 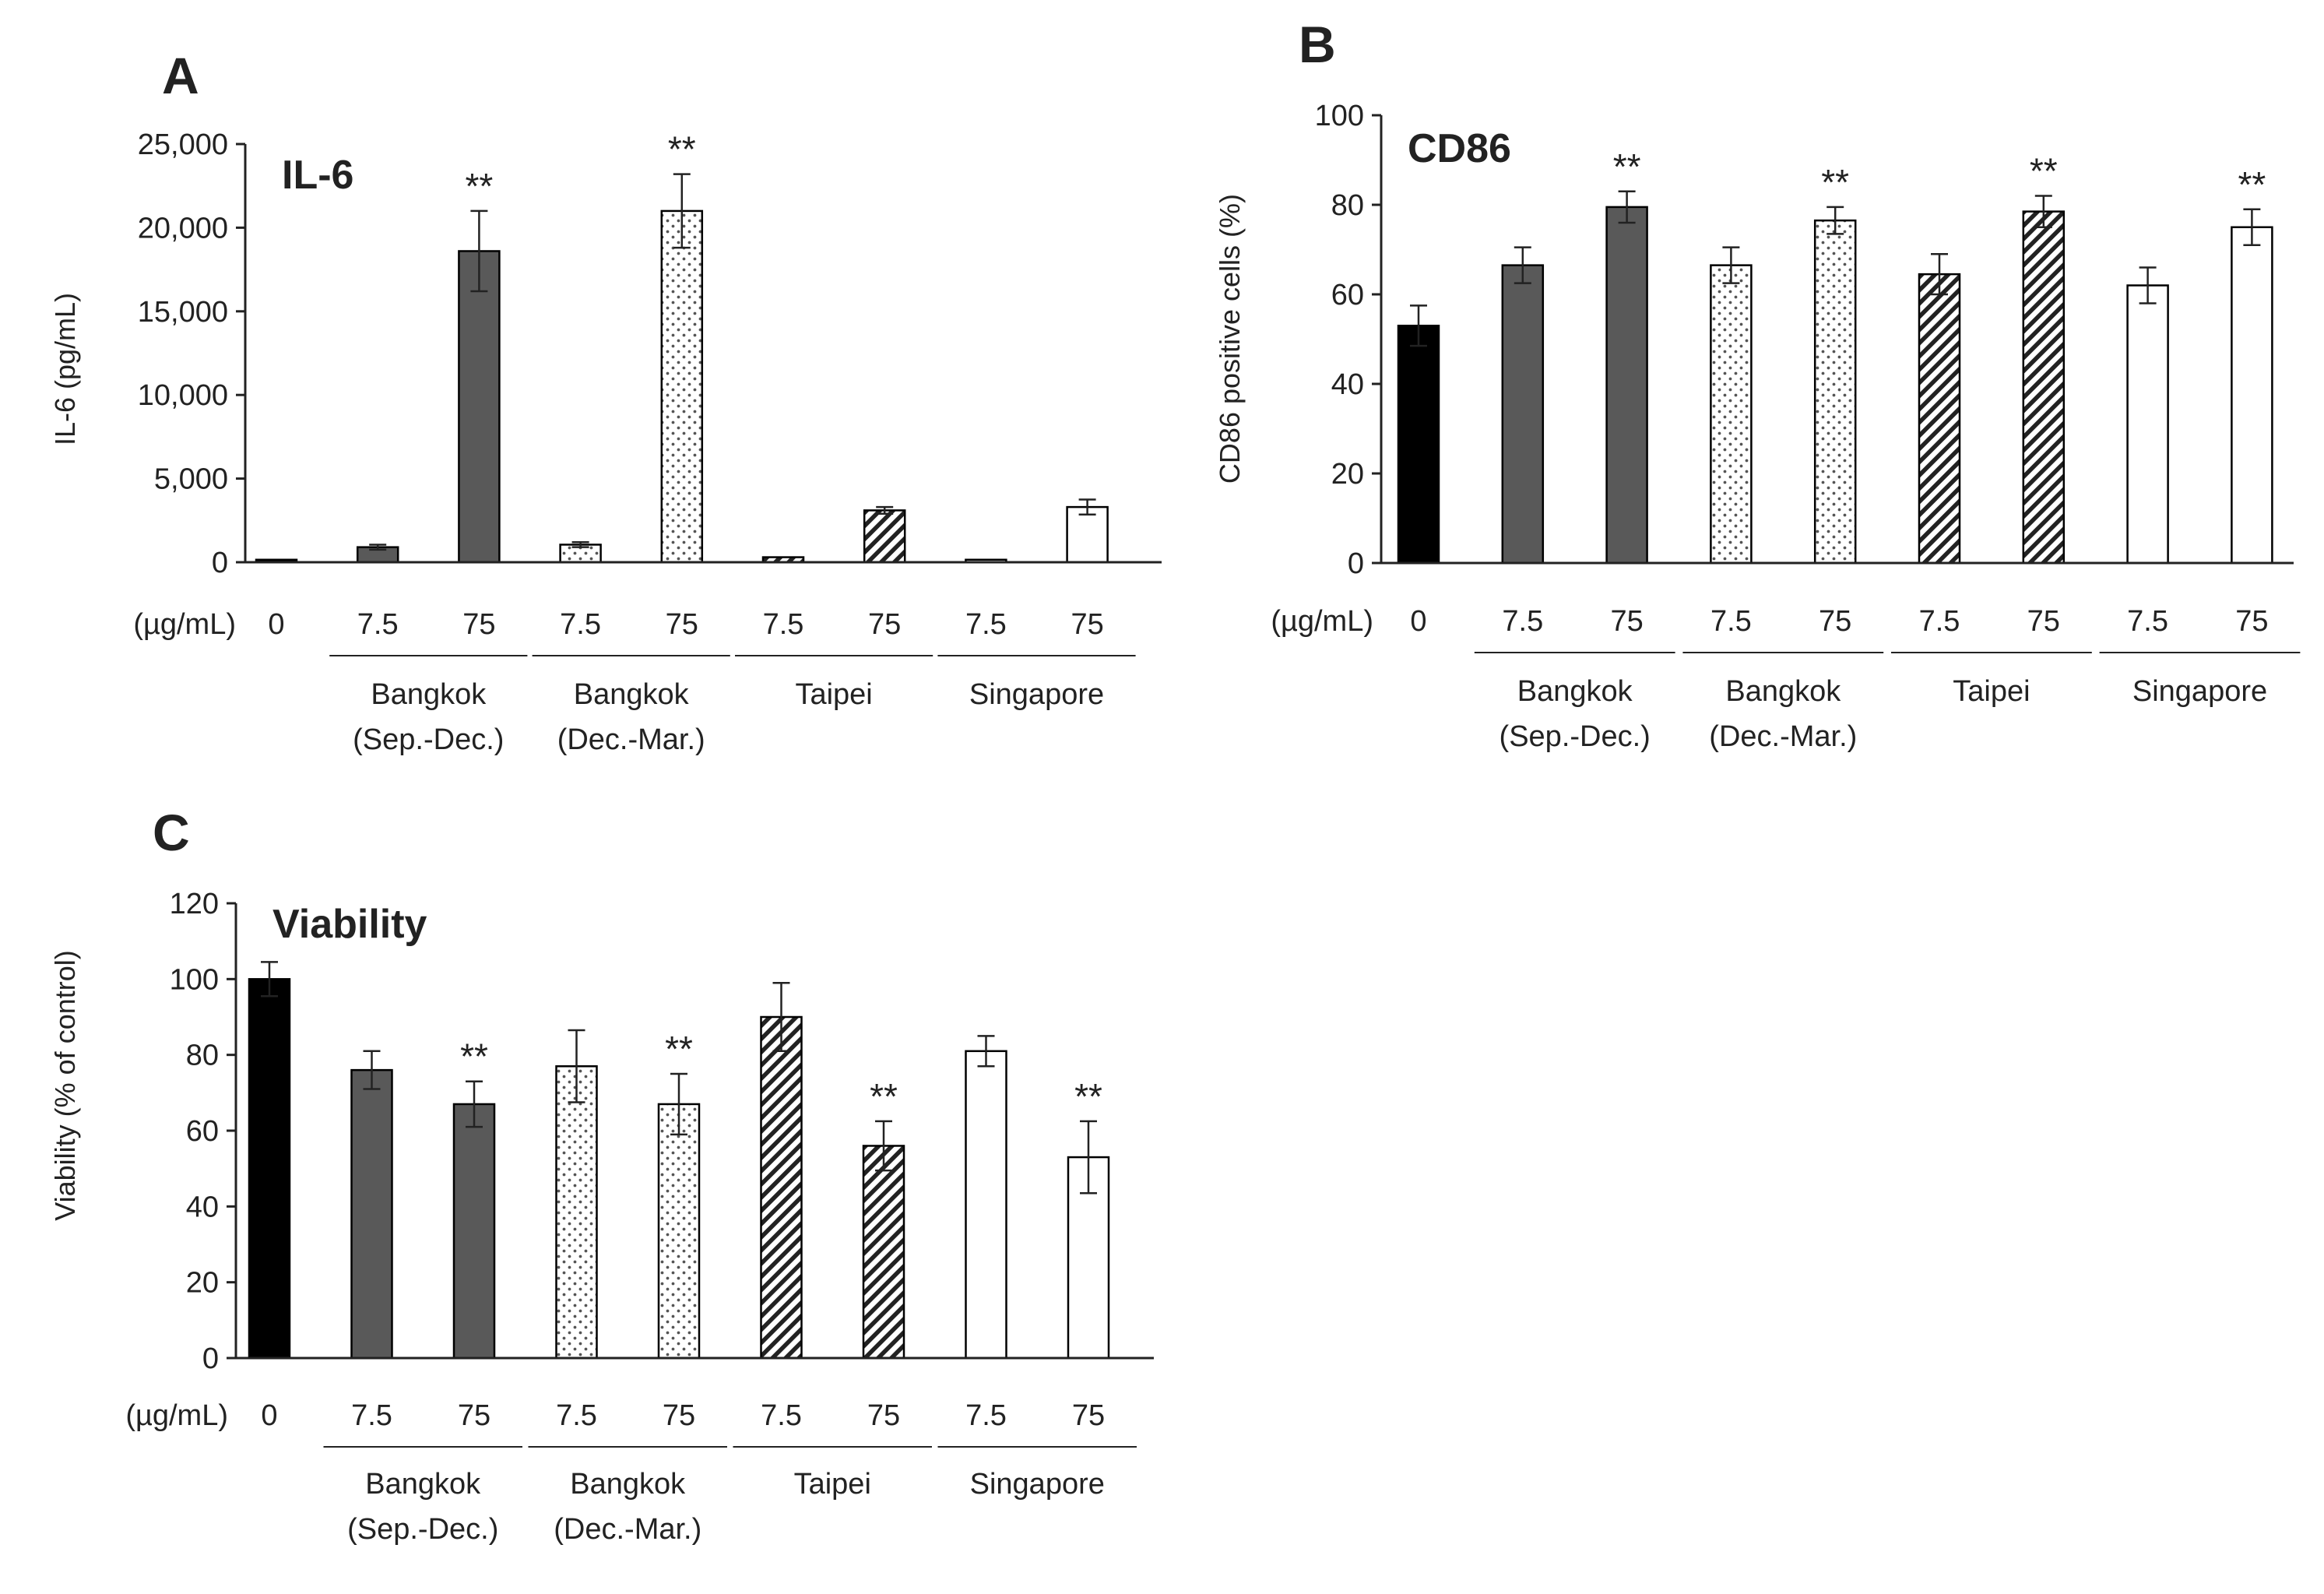 What do you see at coordinates (180, 76) in the screenshot?
I see `panel-a-letter: A` at bounding box center [180, 76].